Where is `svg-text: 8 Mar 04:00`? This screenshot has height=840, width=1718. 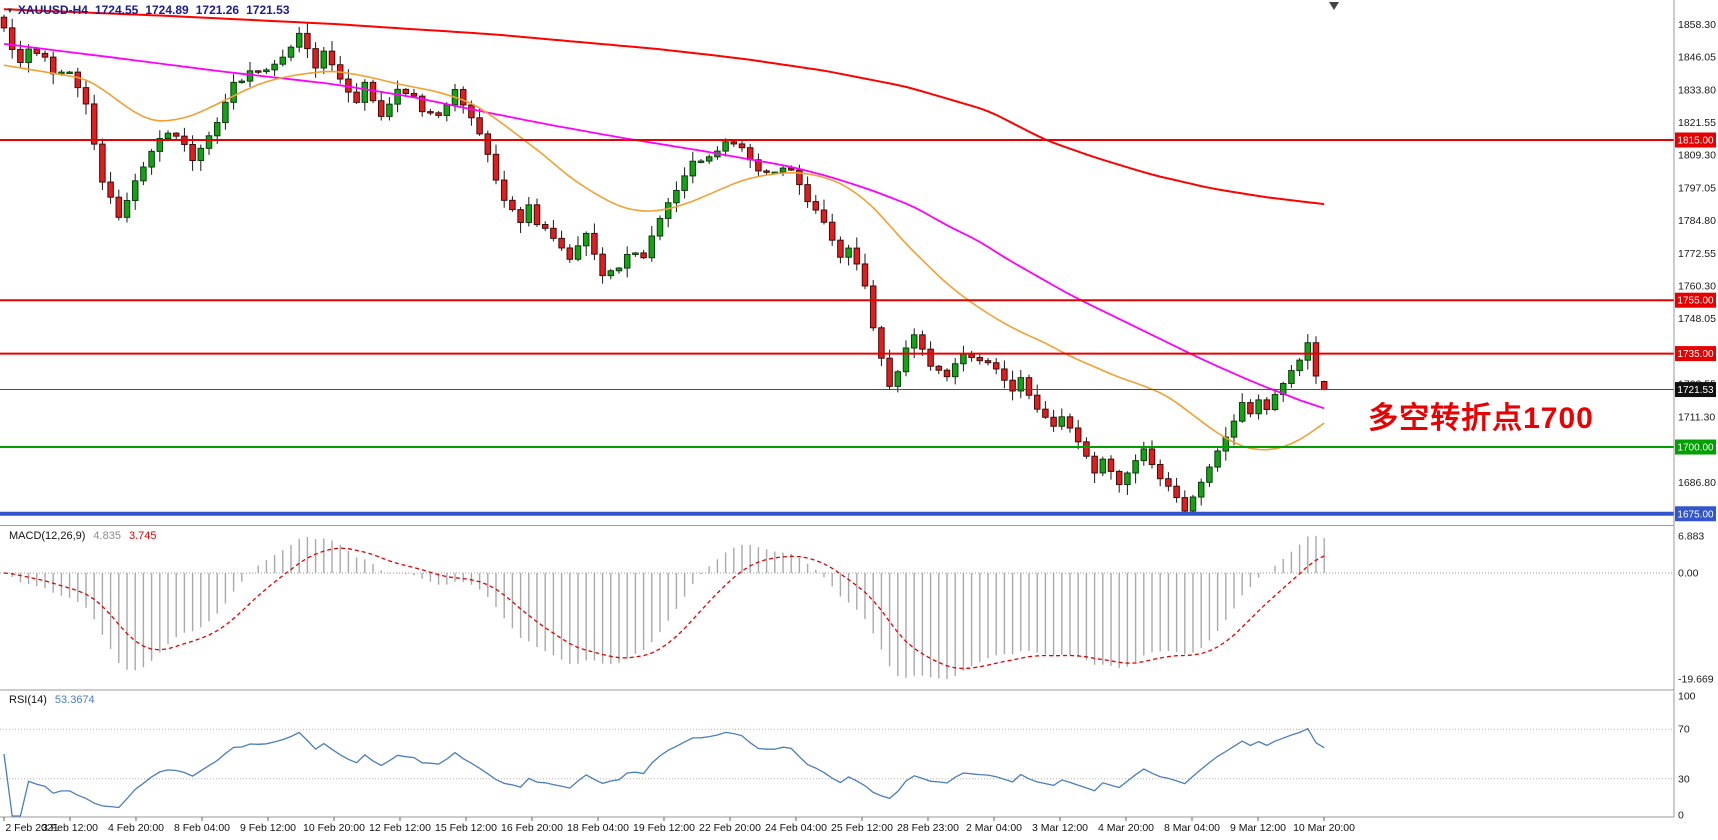
svg-text: 8 Mar 04:00 is located at coordinates (1192, 828).